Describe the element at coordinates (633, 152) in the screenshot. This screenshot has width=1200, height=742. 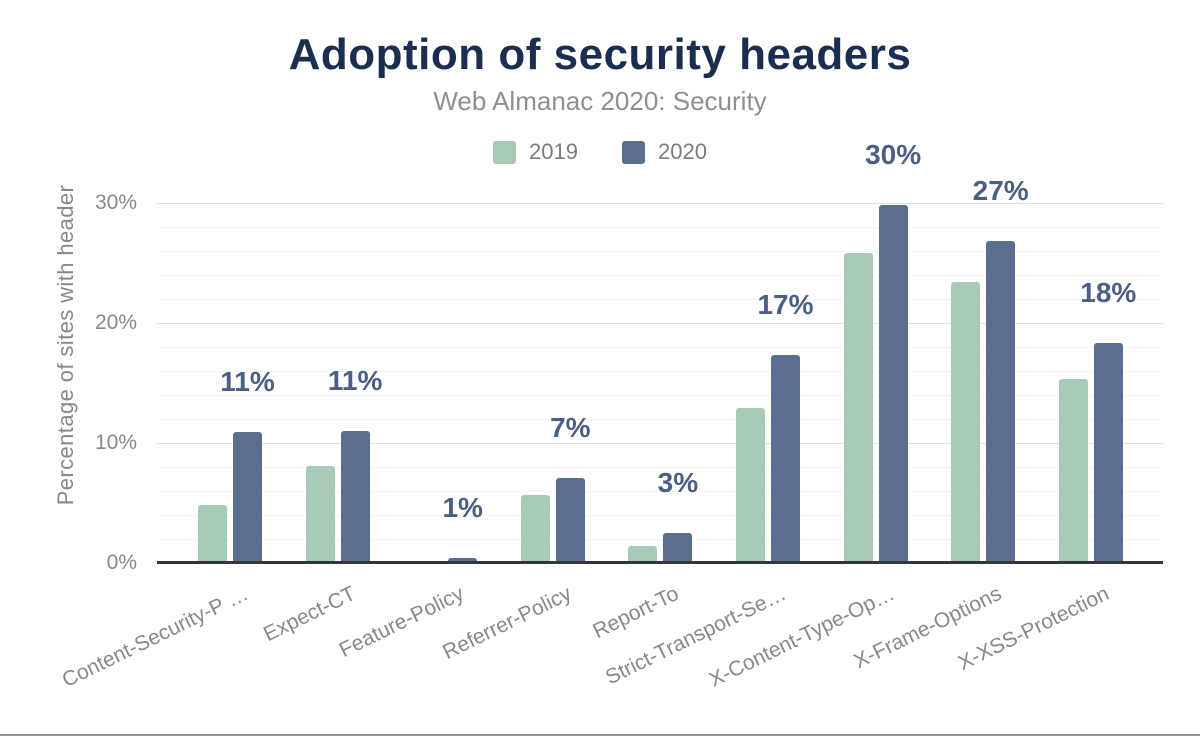
I see `legend-swatch-2020` at that location.